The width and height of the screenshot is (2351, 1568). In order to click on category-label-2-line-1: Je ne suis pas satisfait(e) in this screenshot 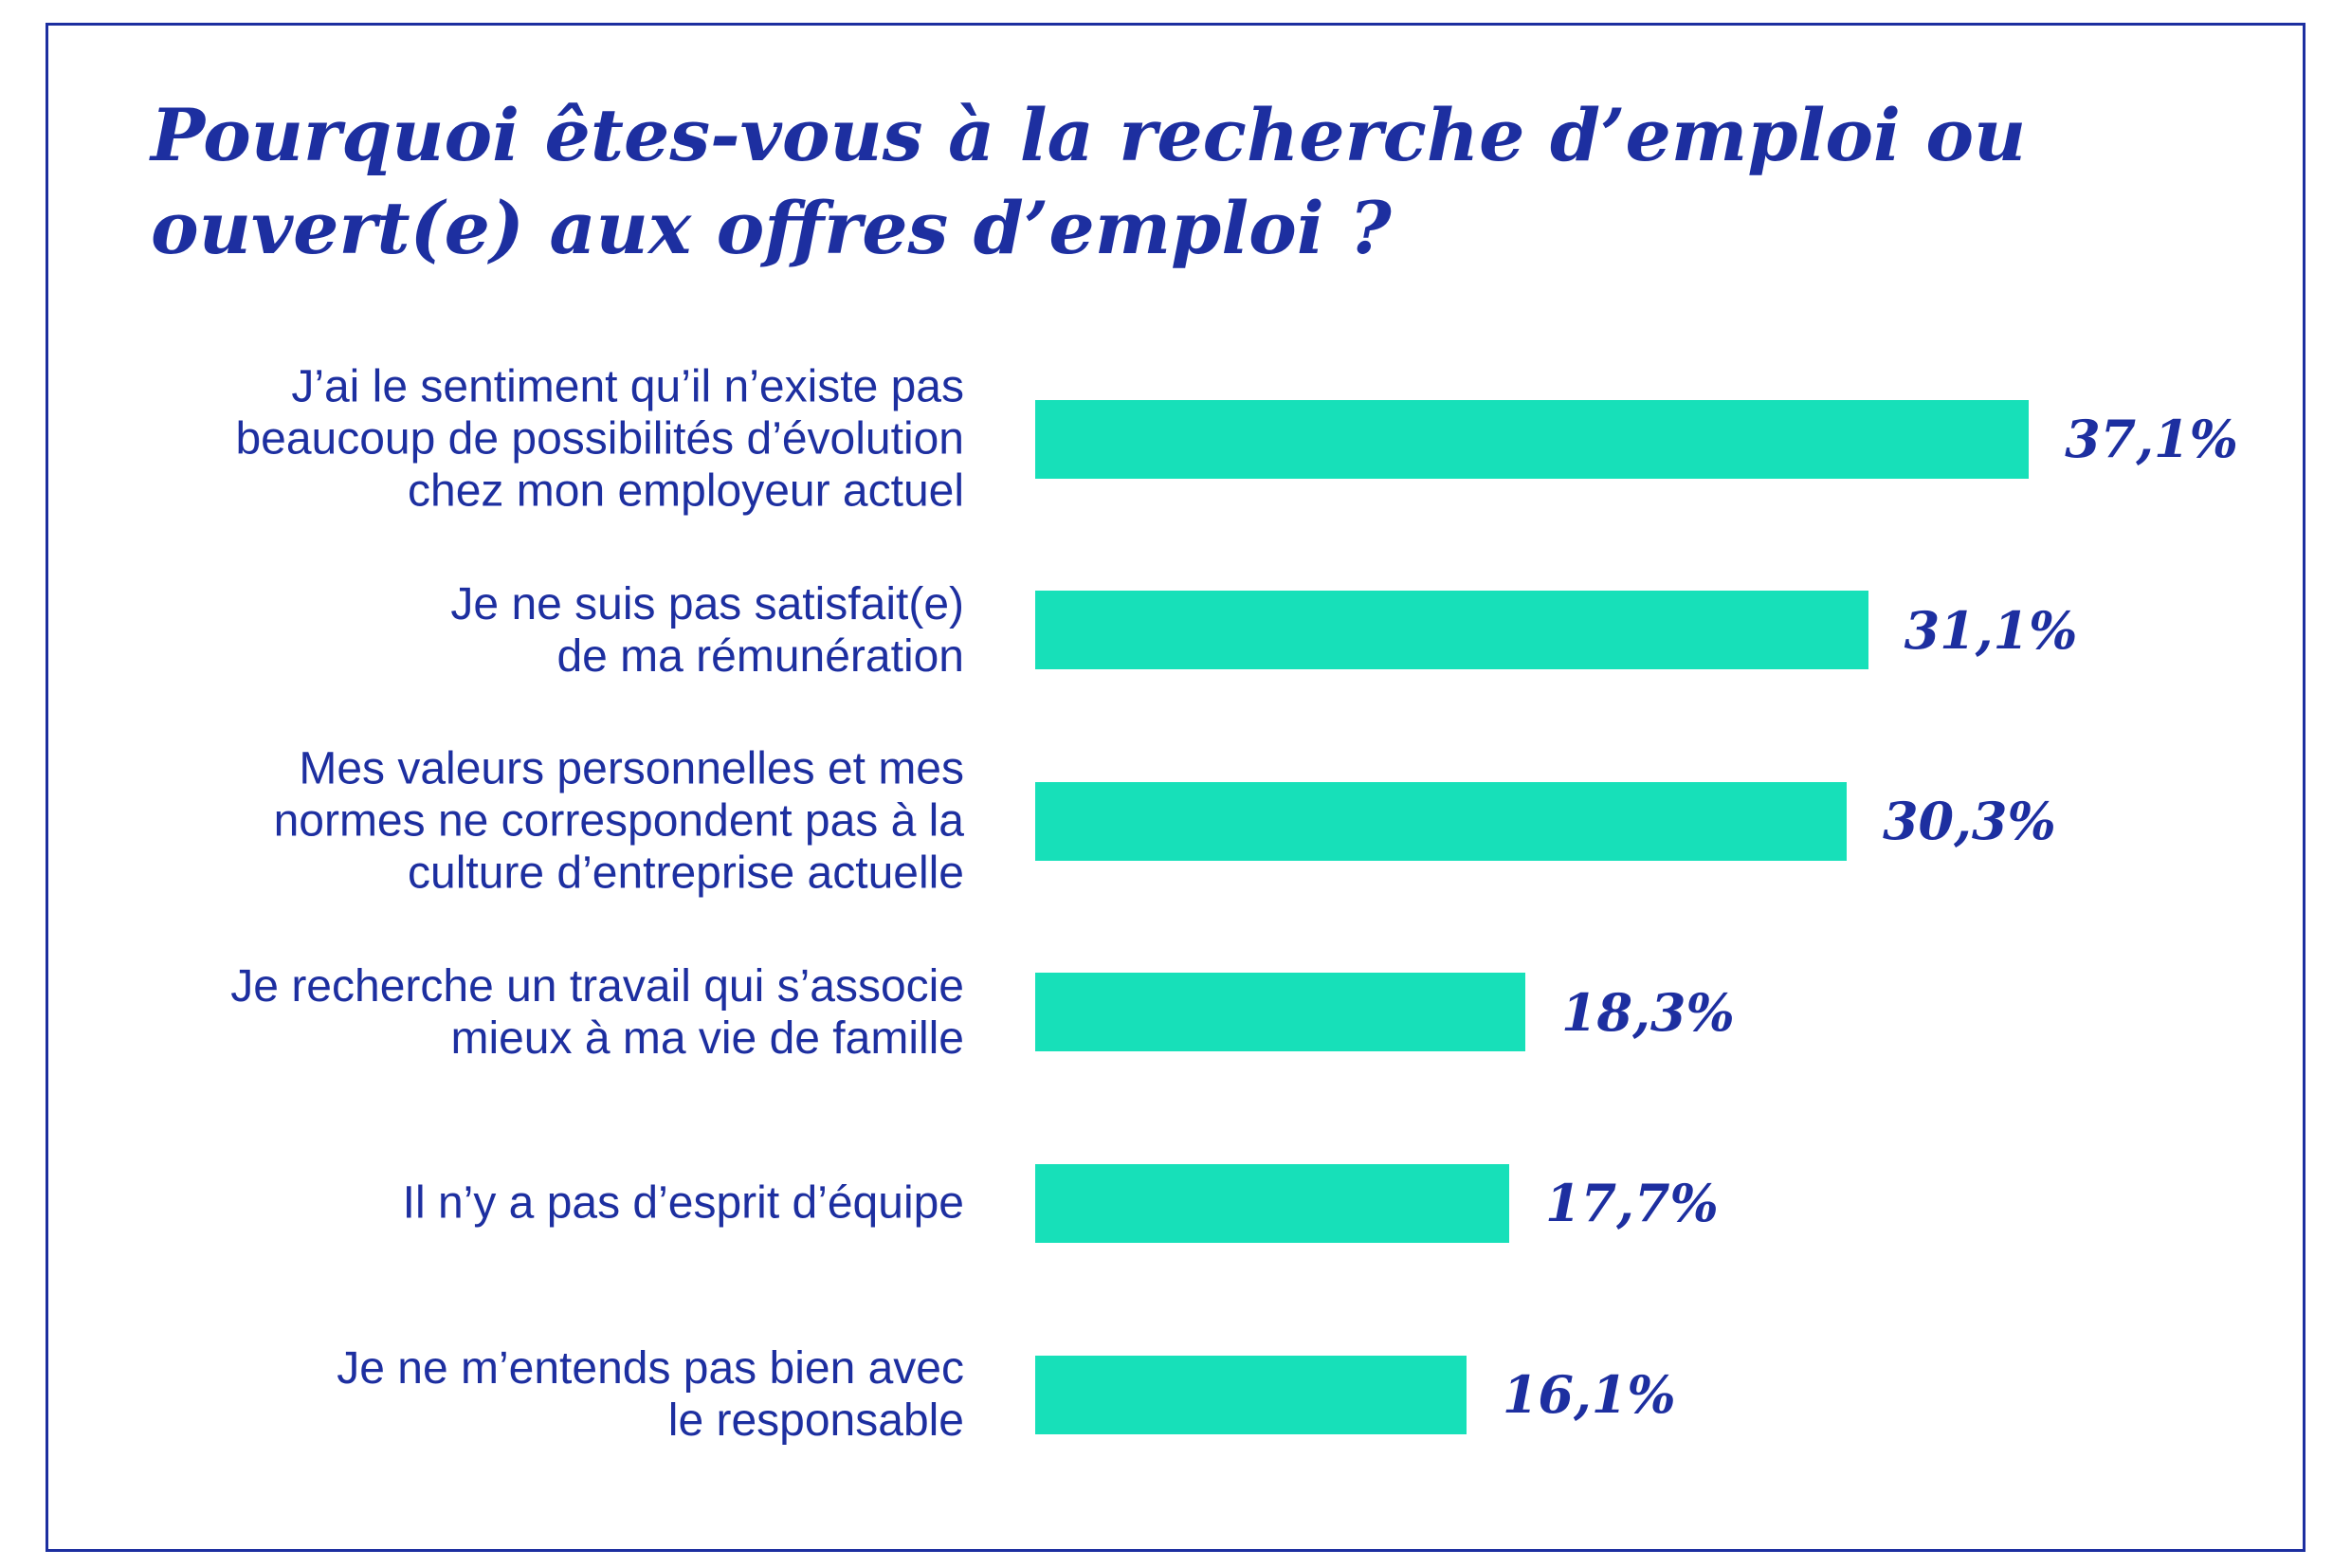, I will do `click(707, 603)`.